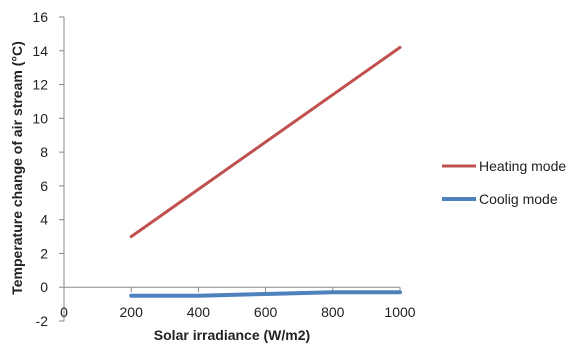  Describe the element at coordinates (44, 186) in the screenshot. I see `y-tick-label: 6` at that location.